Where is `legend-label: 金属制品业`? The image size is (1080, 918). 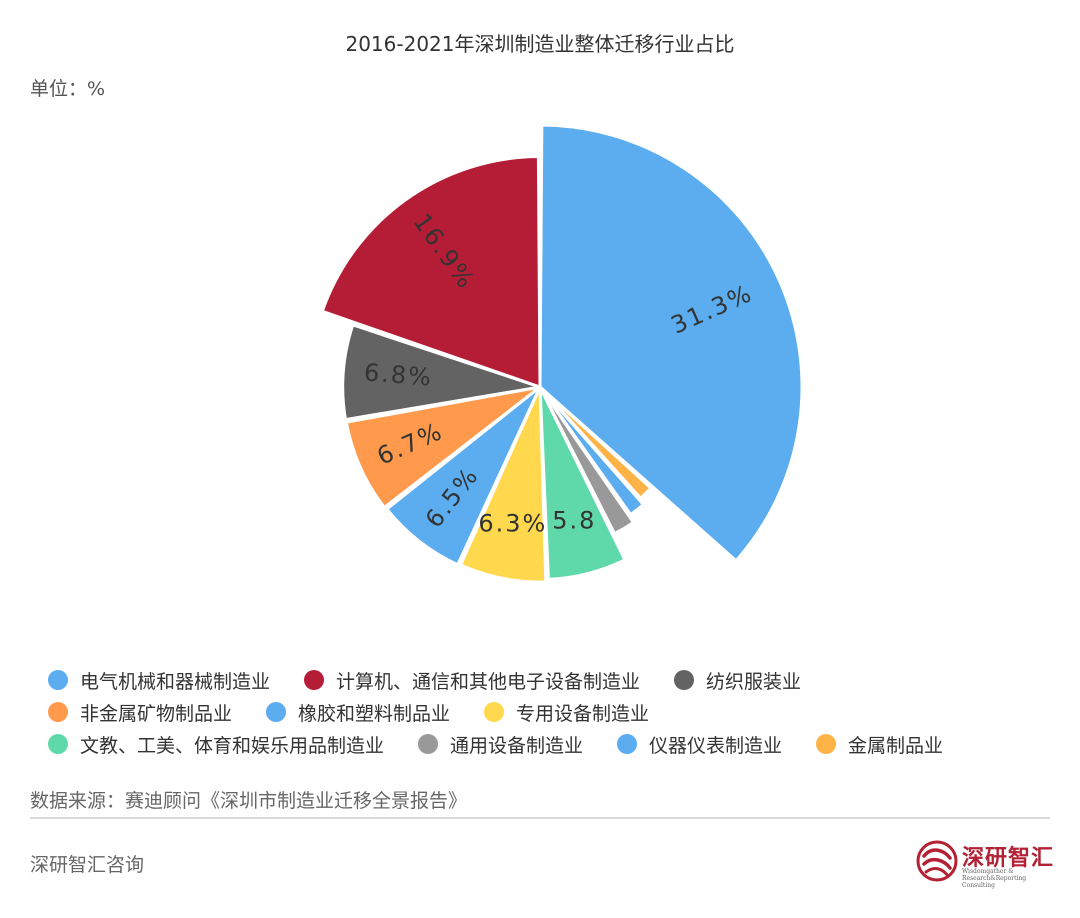 legend-label: 金属制品业 is located at coordinates (896, 745).